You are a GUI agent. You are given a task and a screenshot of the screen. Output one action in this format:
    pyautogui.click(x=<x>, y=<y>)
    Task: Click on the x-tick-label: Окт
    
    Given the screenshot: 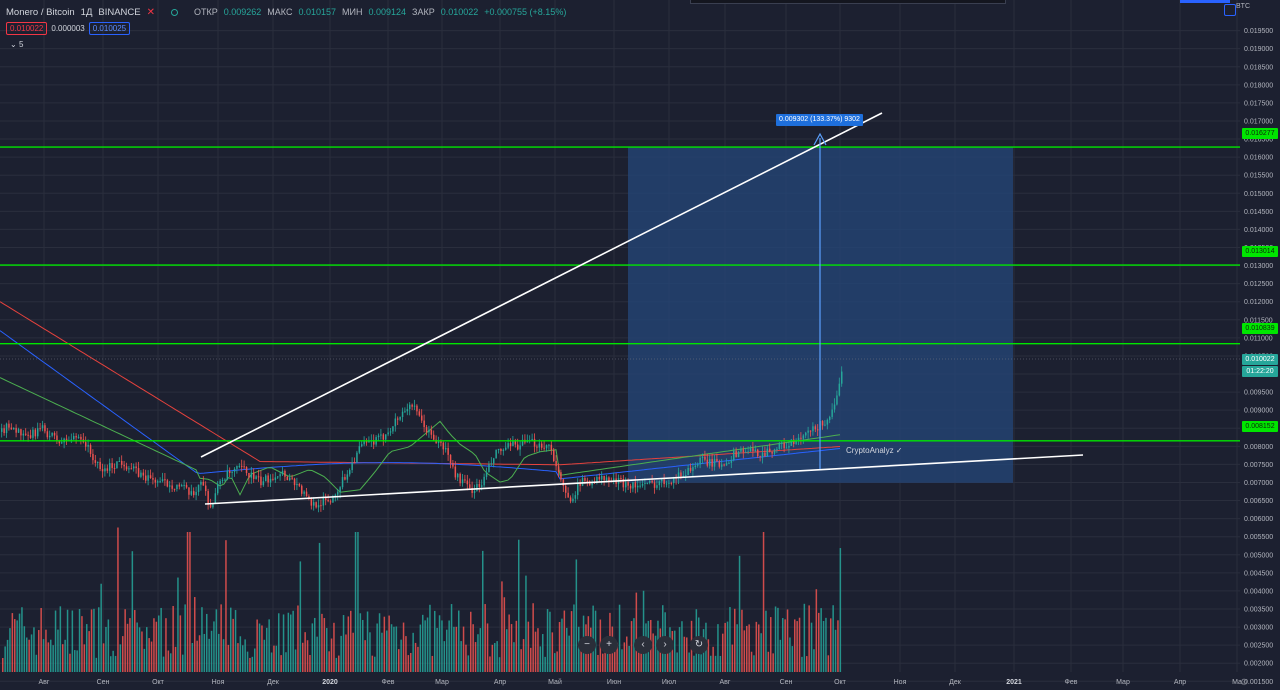 What is the action you would take?
    pyautogui.click(x=158, y=682)
    